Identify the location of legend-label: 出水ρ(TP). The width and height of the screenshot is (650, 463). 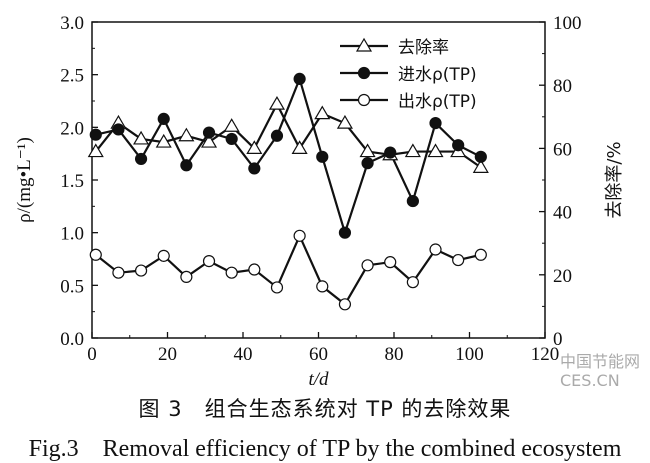
(437, 102).